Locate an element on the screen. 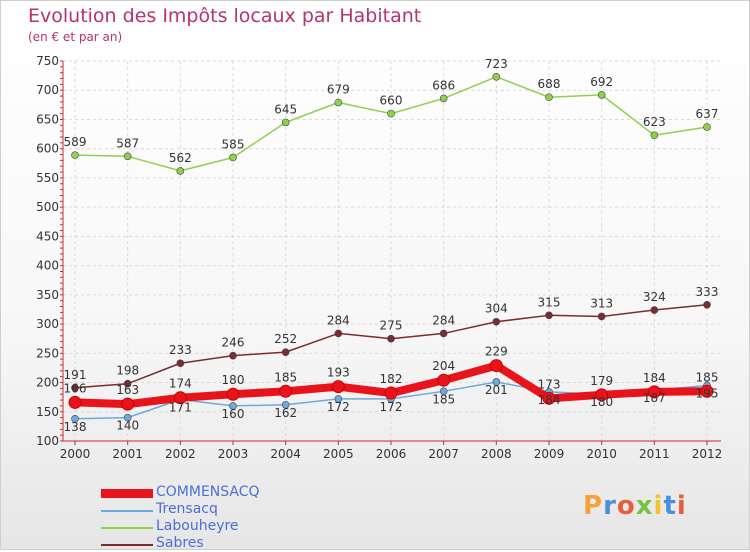 The width and height of the screenshot is (750, 552). data-label: 333 is located at coordinates (707, 292).